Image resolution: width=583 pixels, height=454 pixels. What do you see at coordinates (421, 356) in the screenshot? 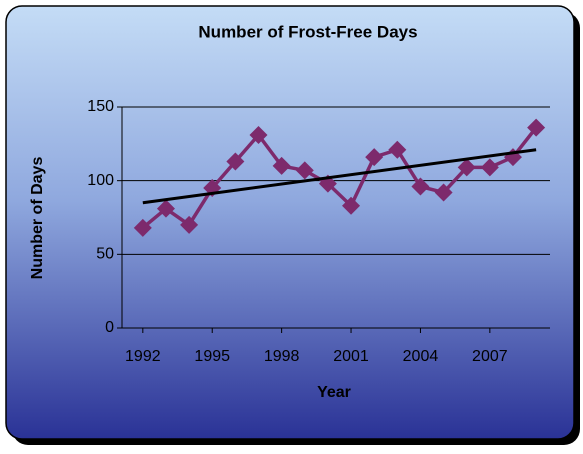
I see `x-tick-label: 2004` at bounding box center [421, 356].